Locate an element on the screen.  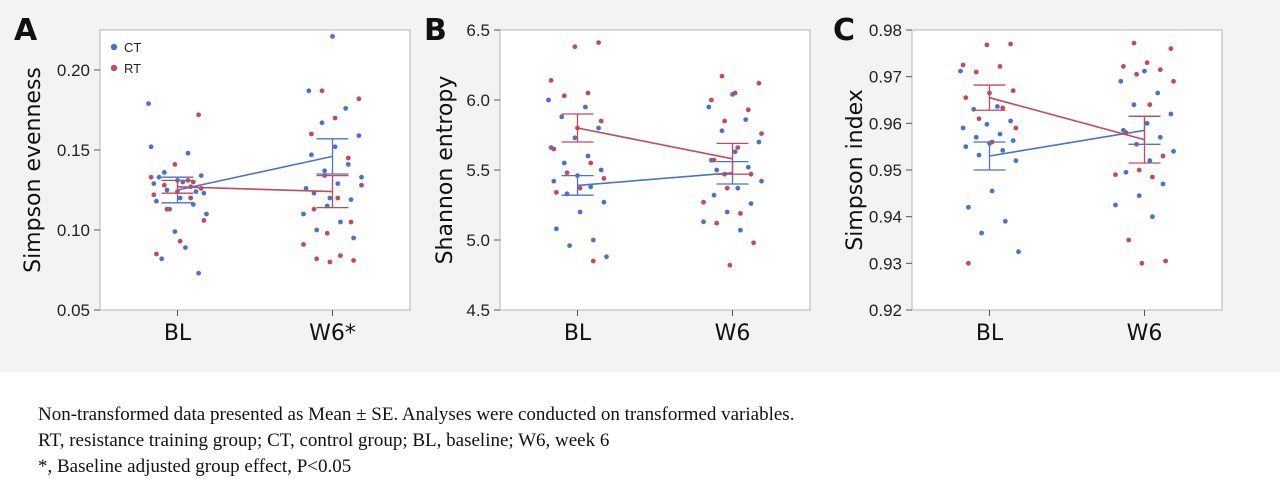
mean-line-ct is located at coordinates (255, 173).